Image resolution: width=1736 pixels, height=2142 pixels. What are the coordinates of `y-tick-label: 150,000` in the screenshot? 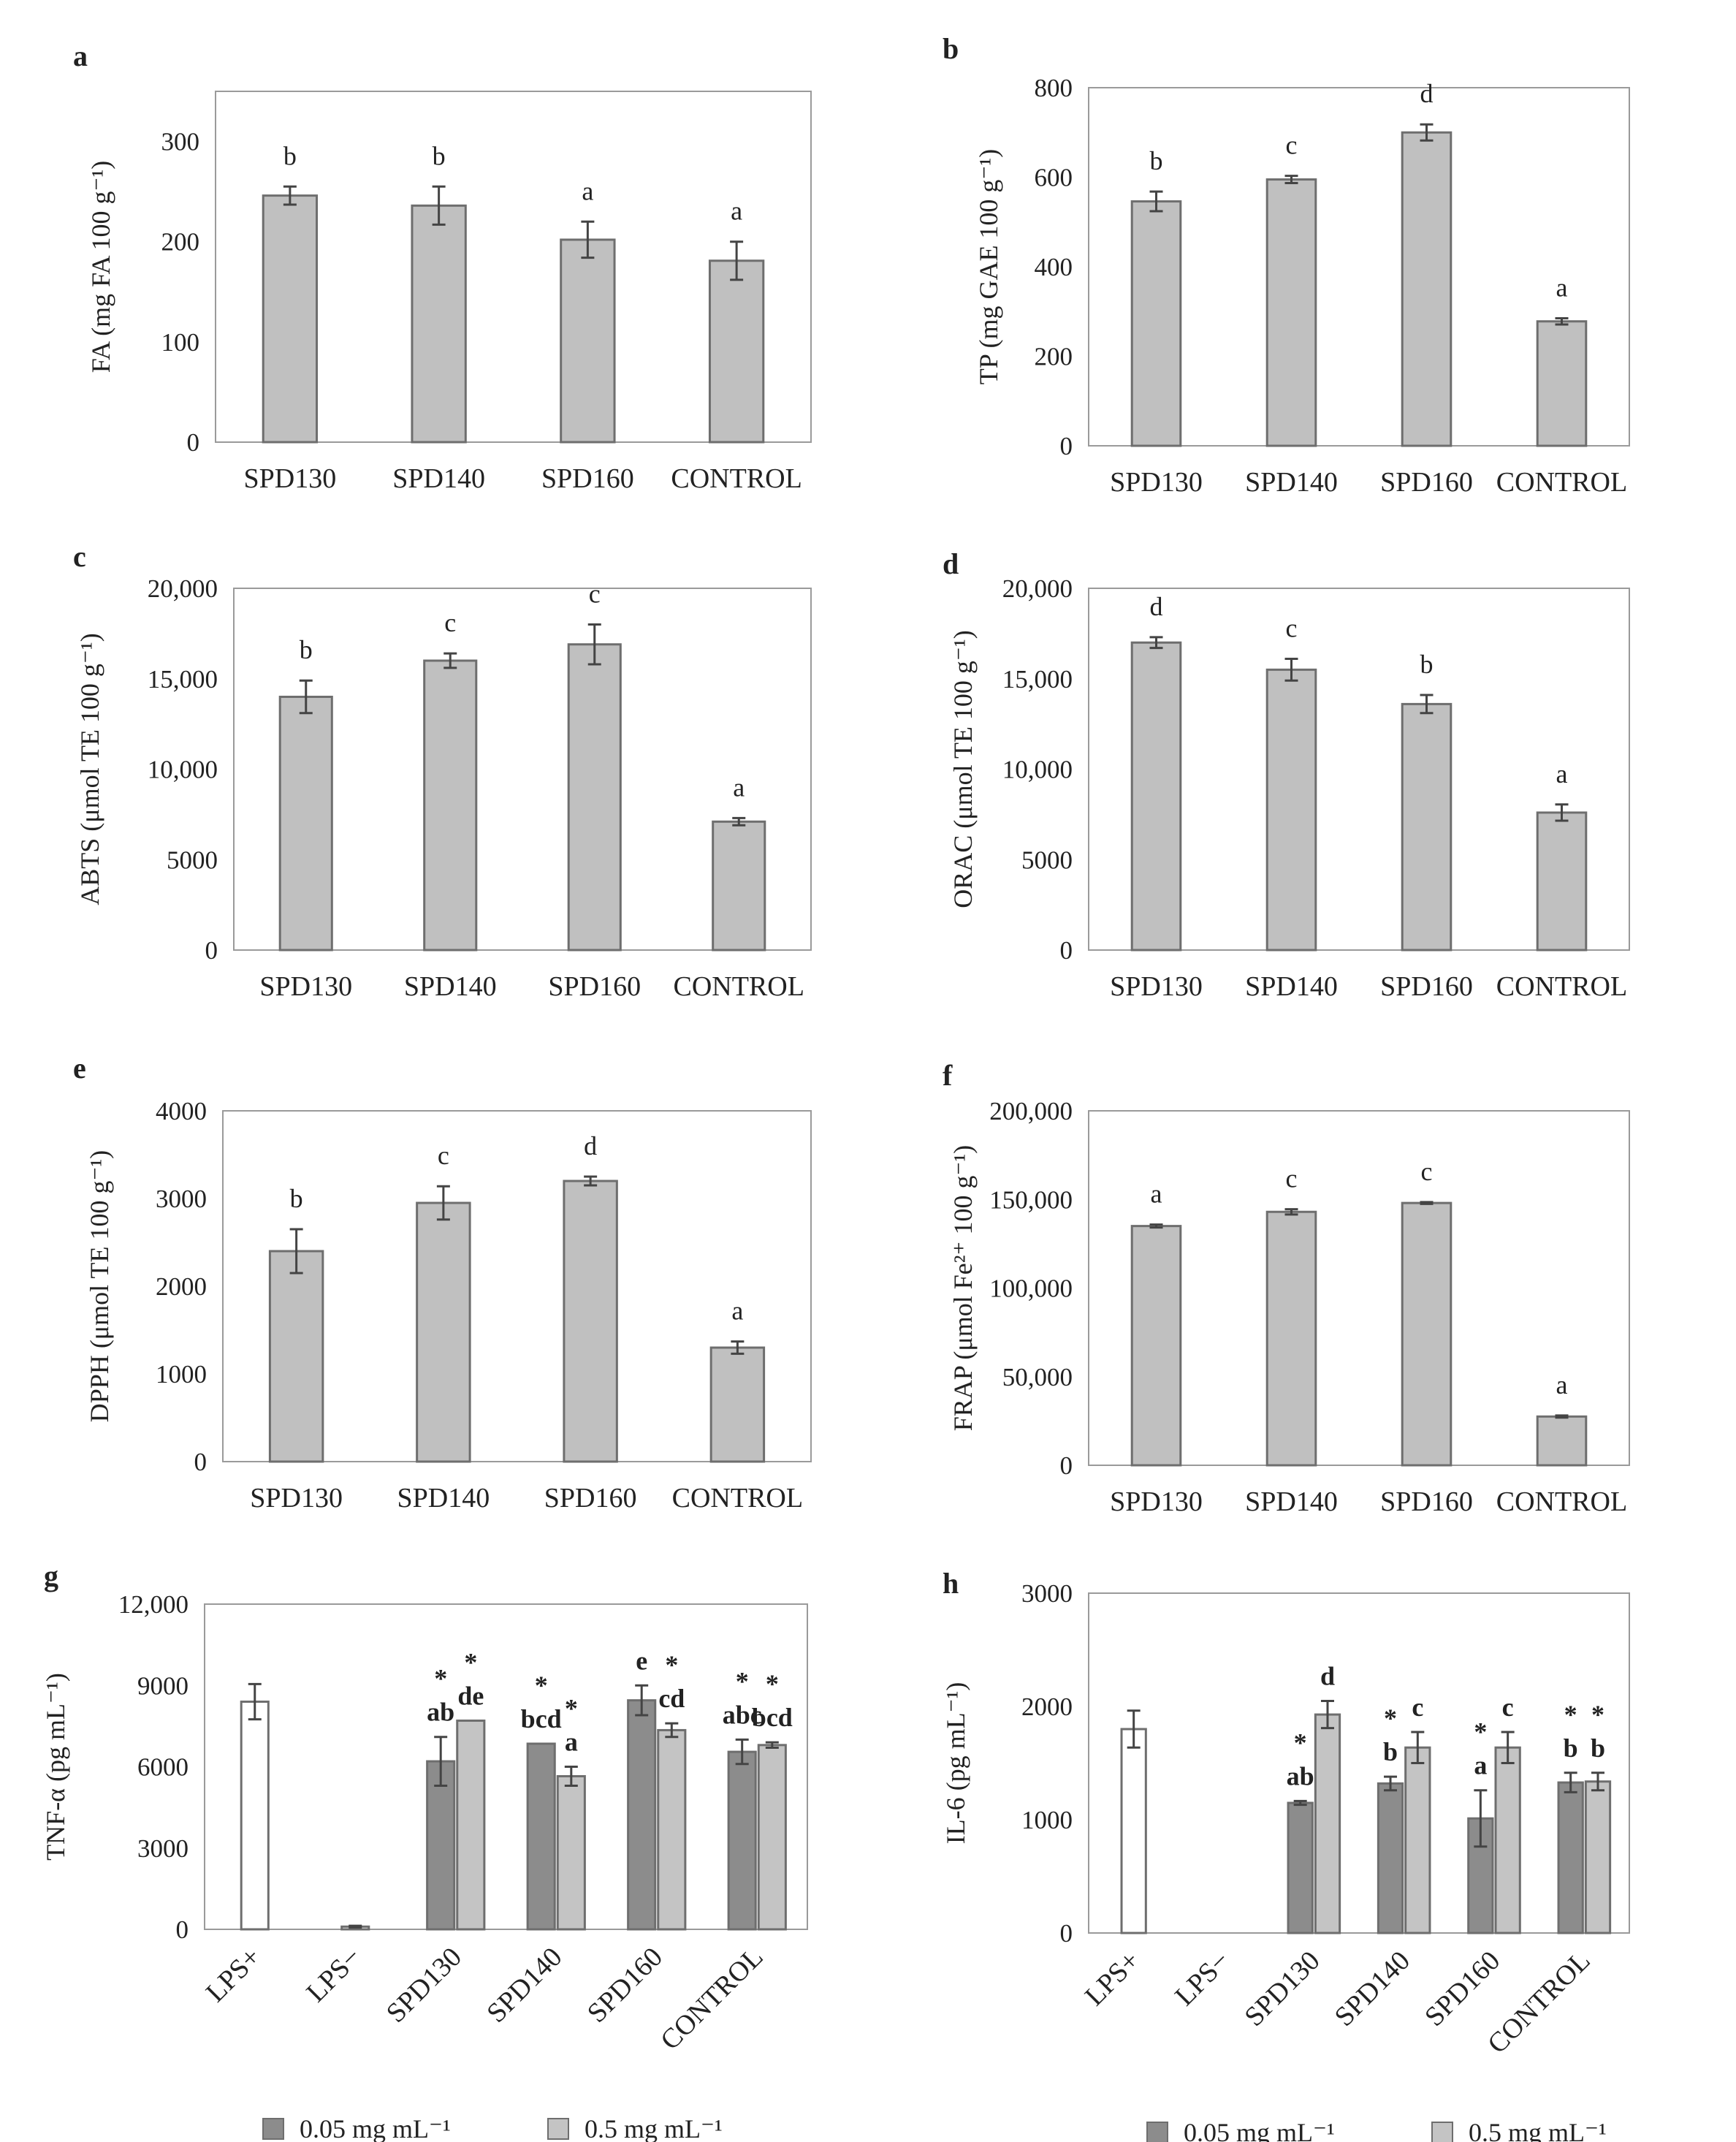 It's located at (1031, 1199).